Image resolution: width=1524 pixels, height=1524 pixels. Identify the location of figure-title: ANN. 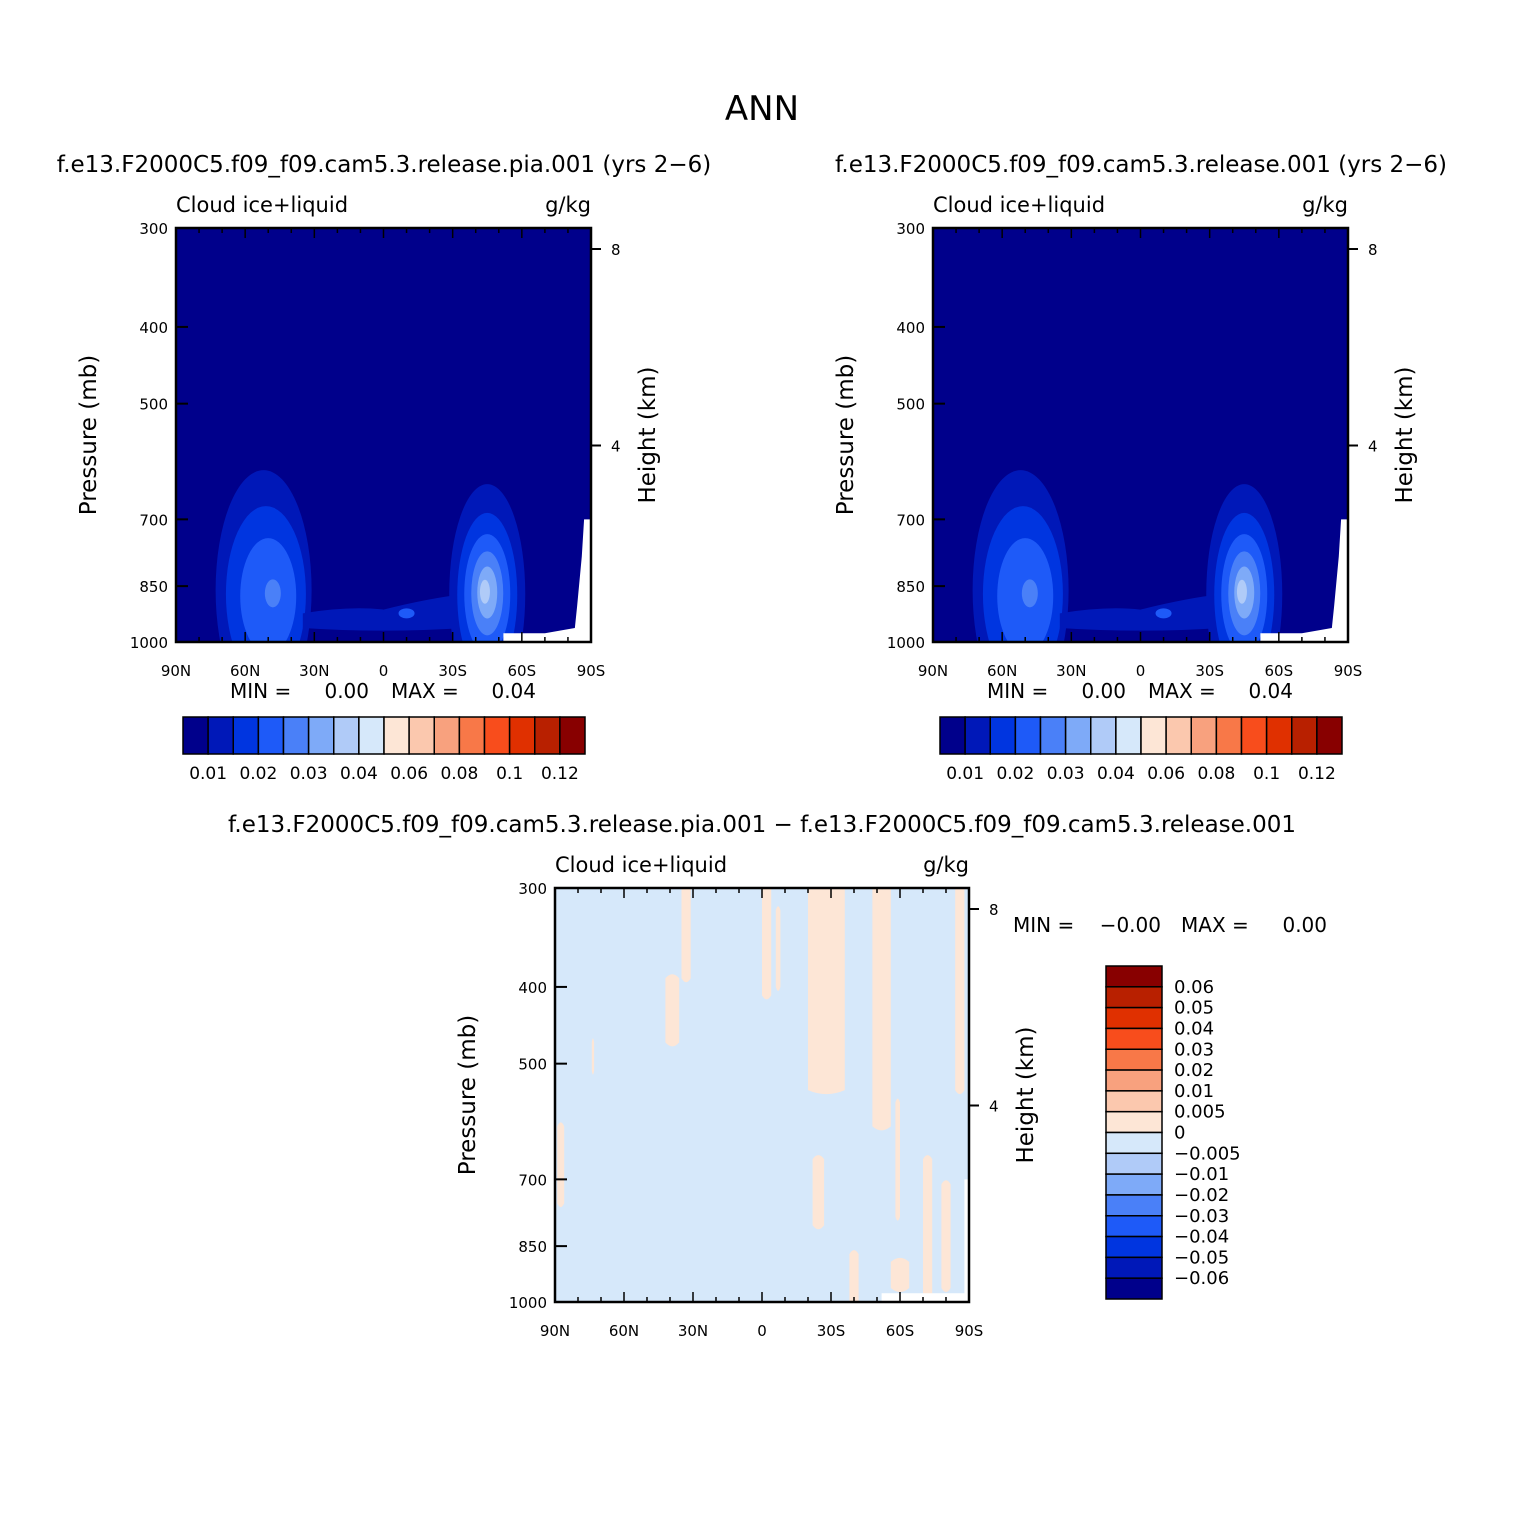
(762, 109).